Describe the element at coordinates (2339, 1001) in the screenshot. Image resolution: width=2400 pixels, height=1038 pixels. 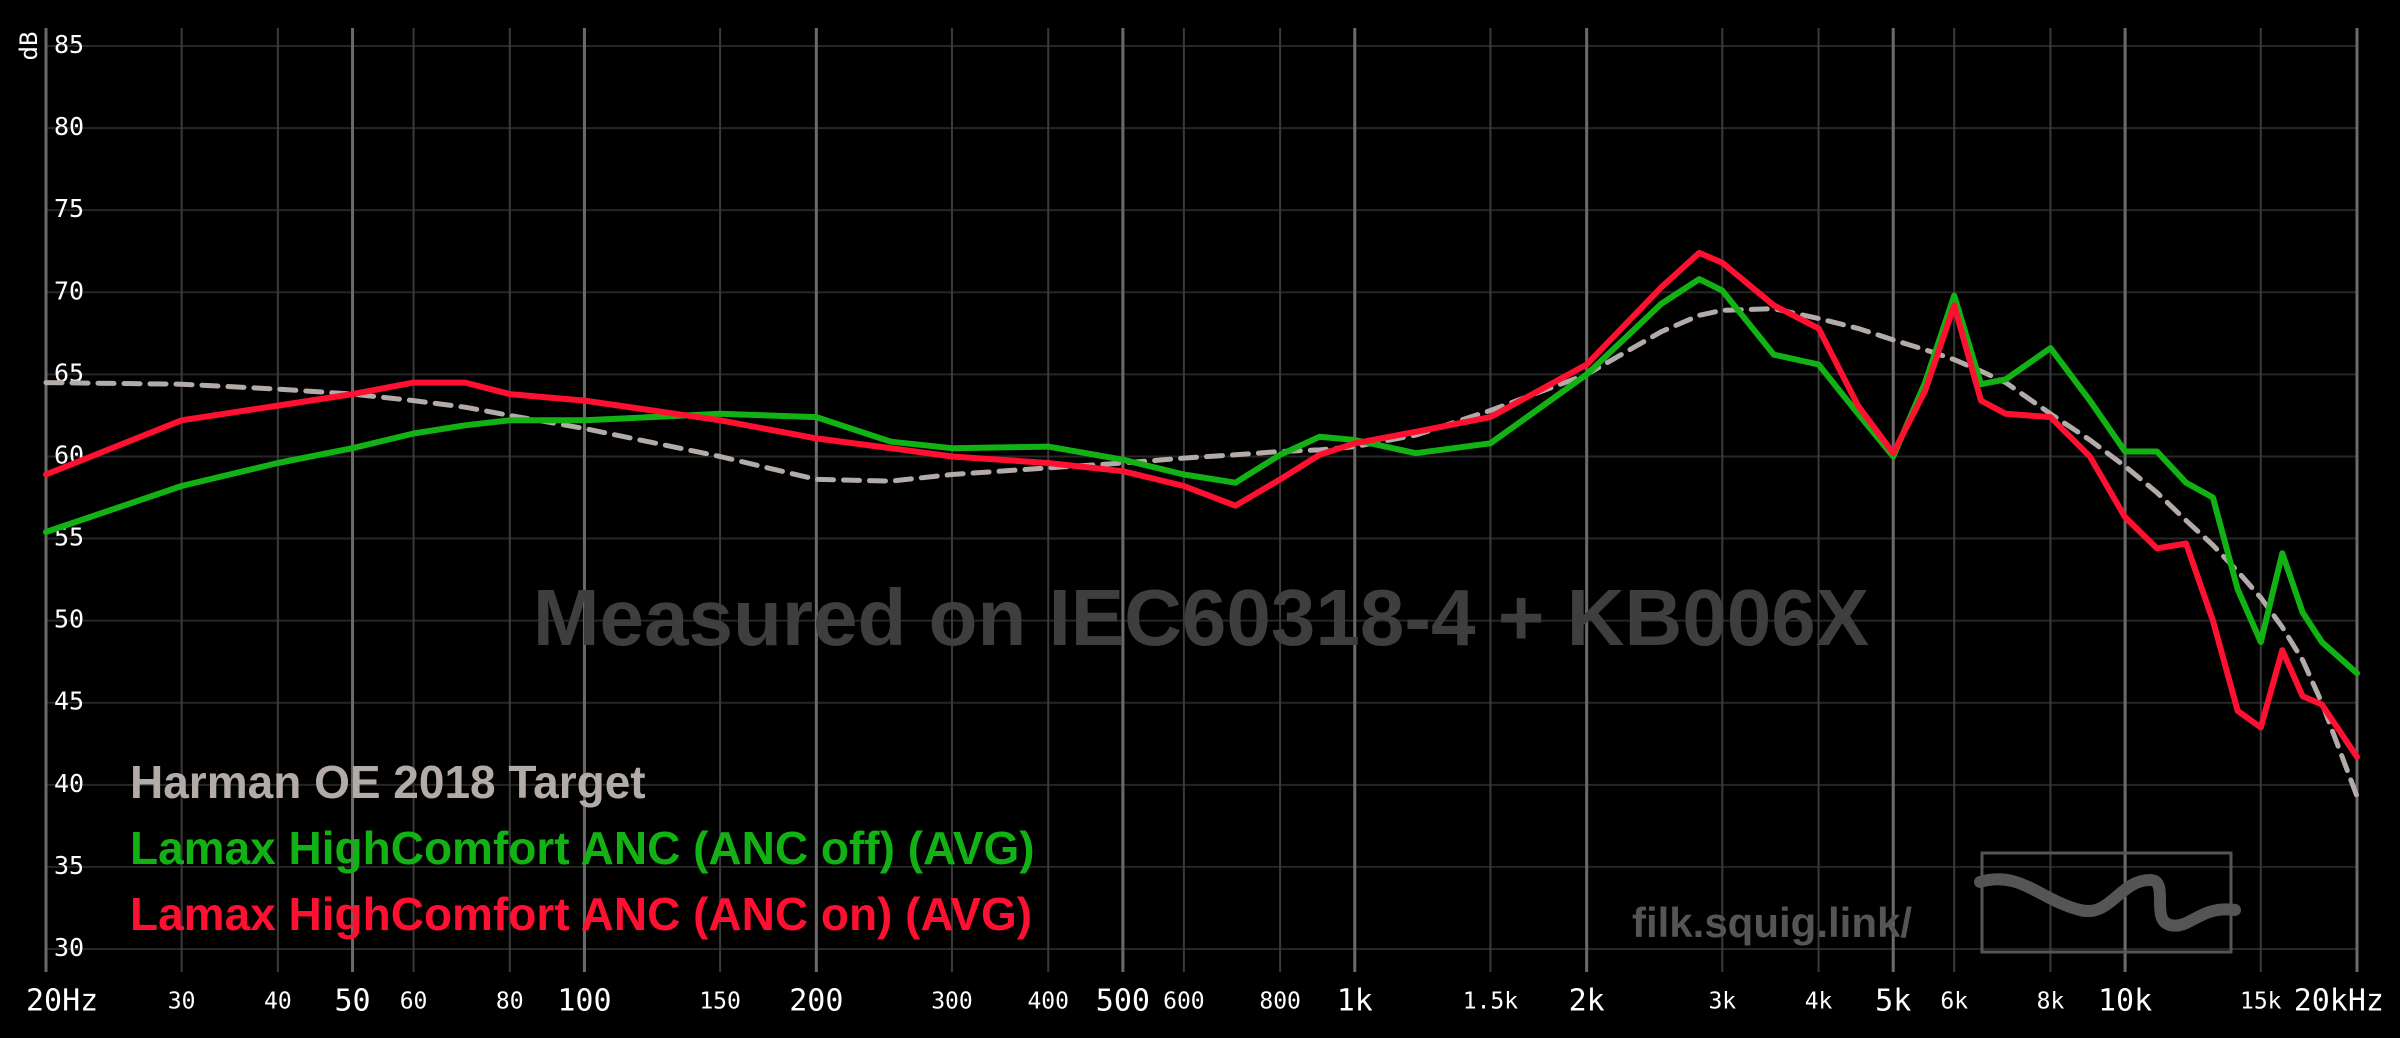
I see `x-tick-label: 20kHz` at that location.